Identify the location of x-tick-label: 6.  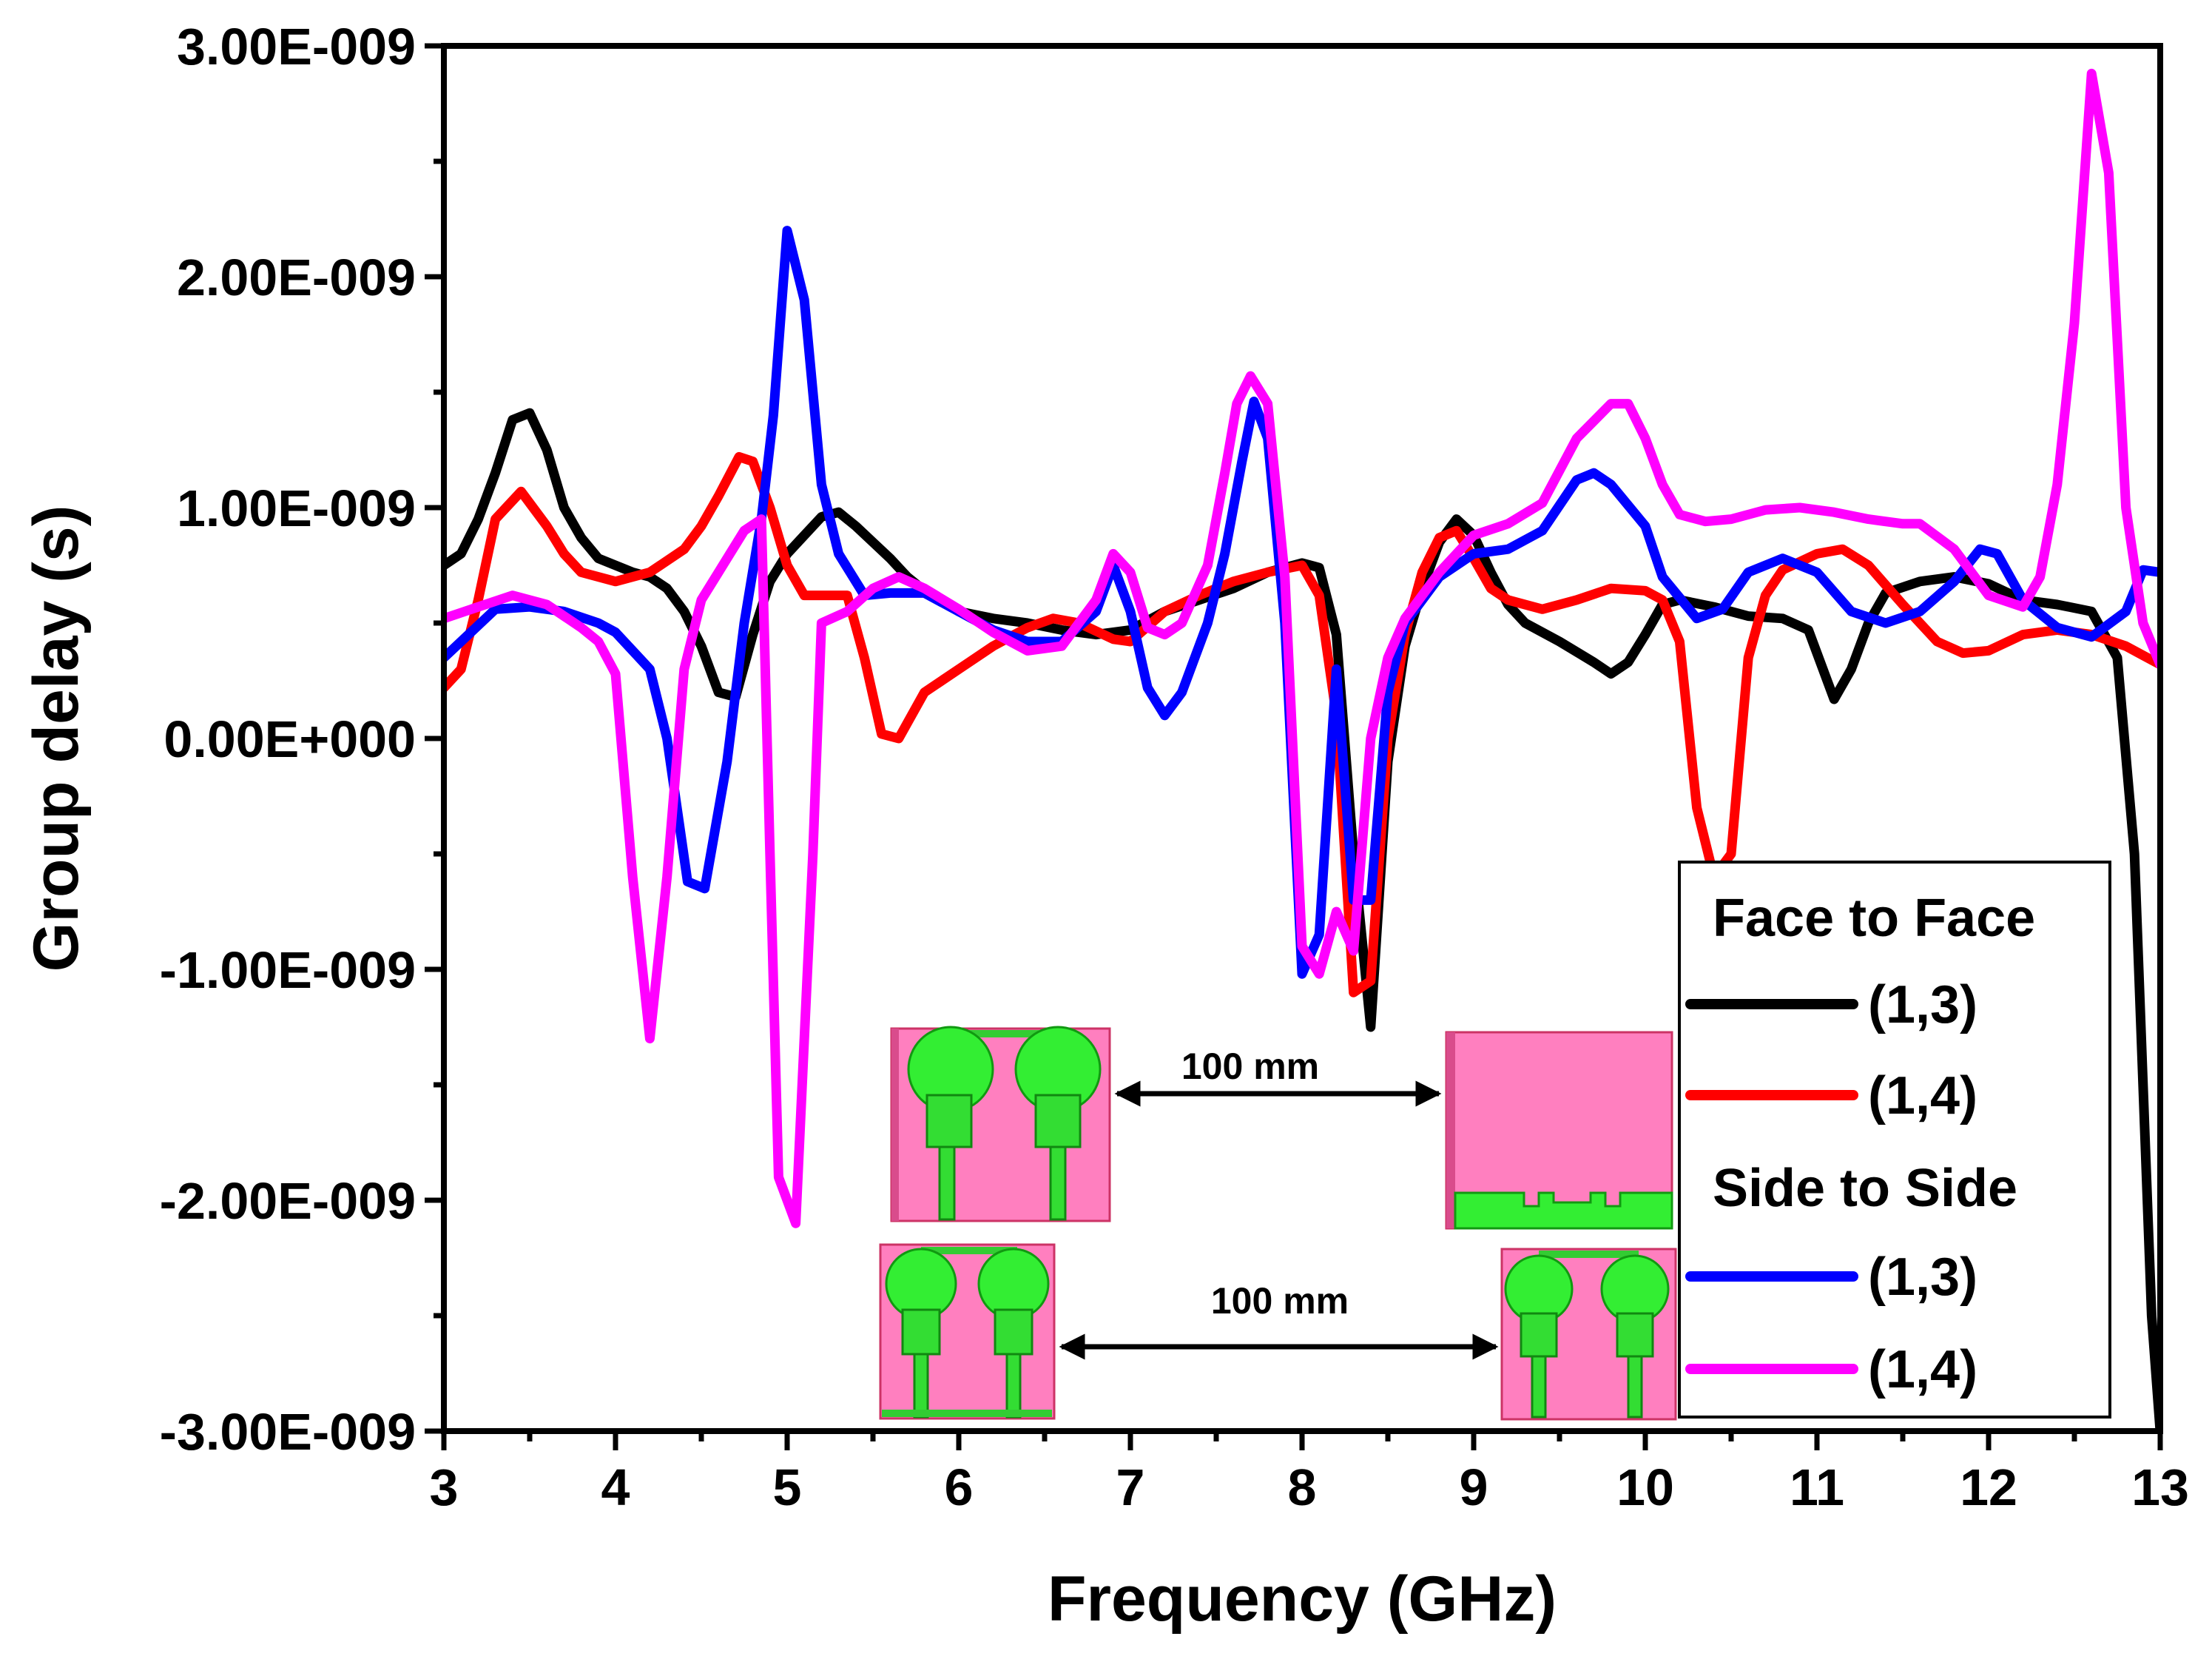
(959, 1487).